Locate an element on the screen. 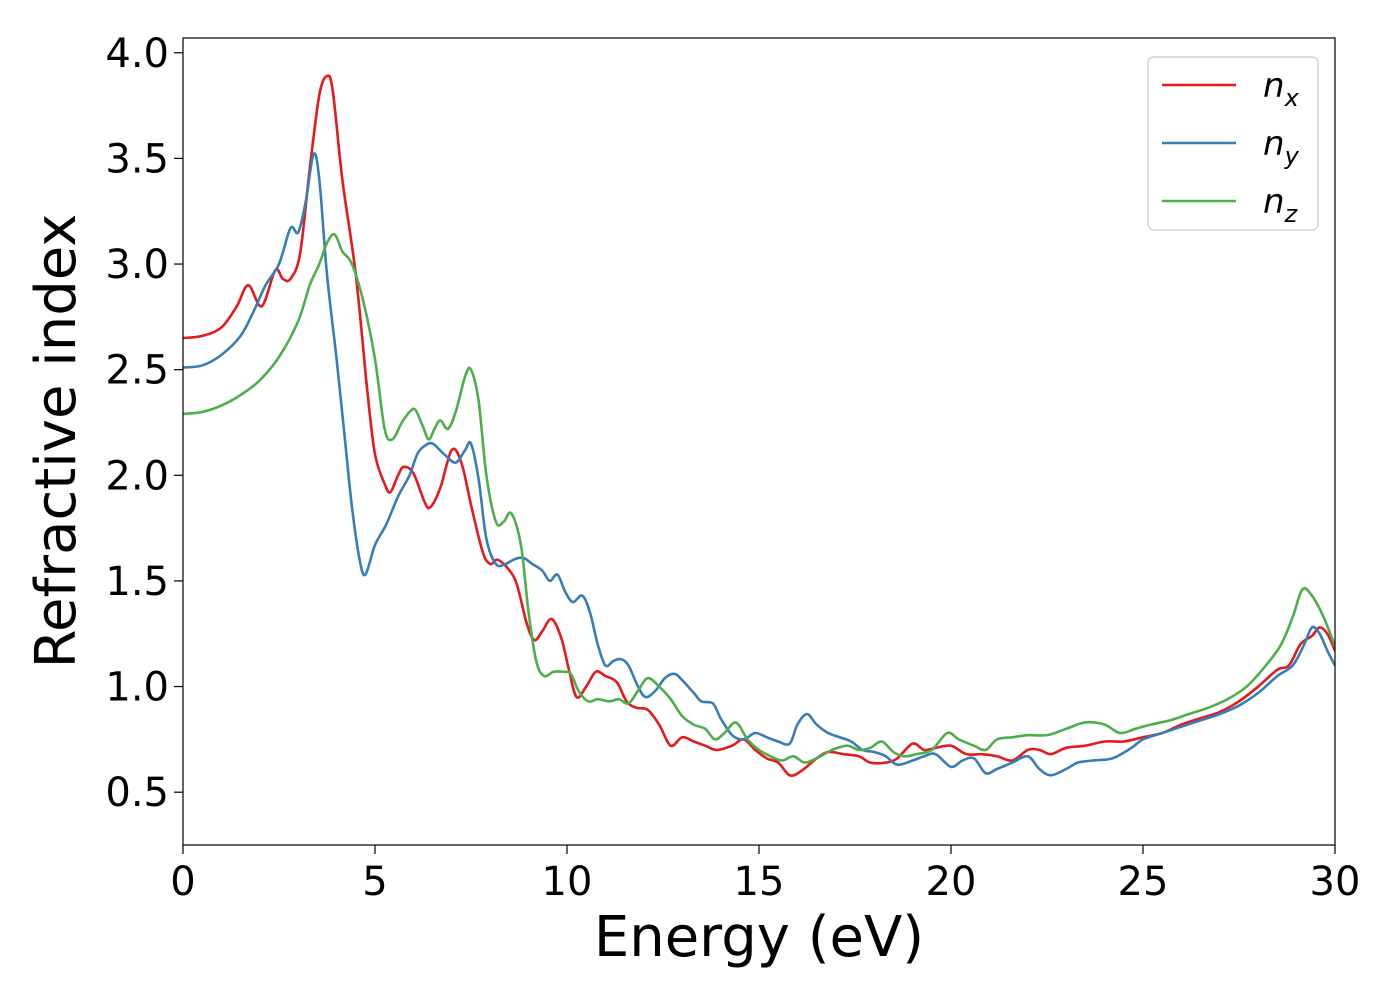 This screenshot has height=1000, width=1400. legend-label-nz: nz is located at coordinates (1281, 205).